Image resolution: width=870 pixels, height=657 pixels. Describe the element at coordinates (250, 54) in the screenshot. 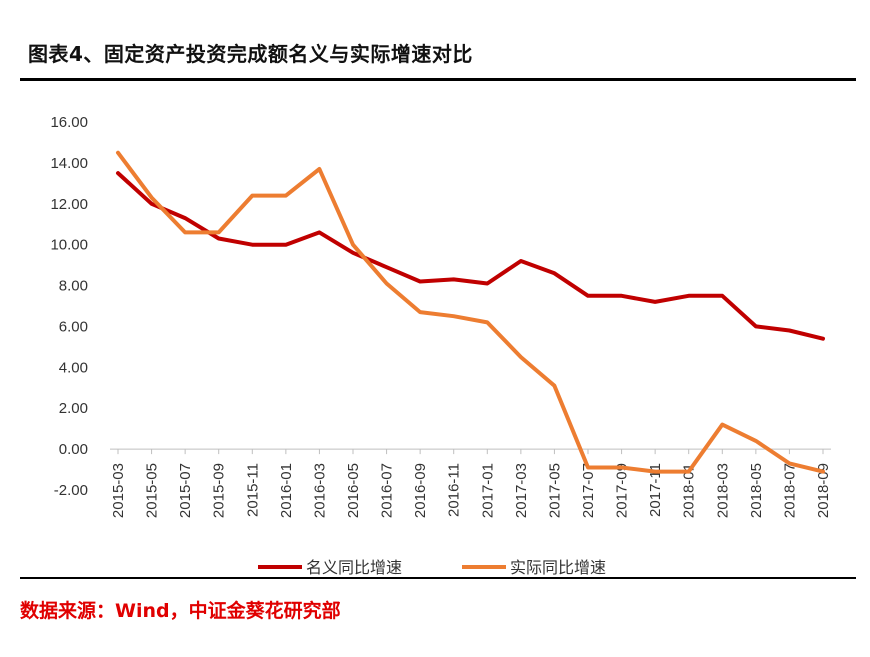

I see `chart-title: 图表4、固定资产投资完成额名义与实际增速对比` at that location.